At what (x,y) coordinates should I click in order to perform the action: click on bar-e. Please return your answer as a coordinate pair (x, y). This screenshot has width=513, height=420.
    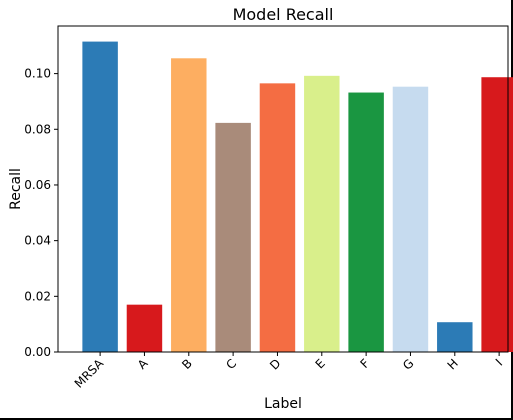
    Looking at the image, I should click on (322, 213).